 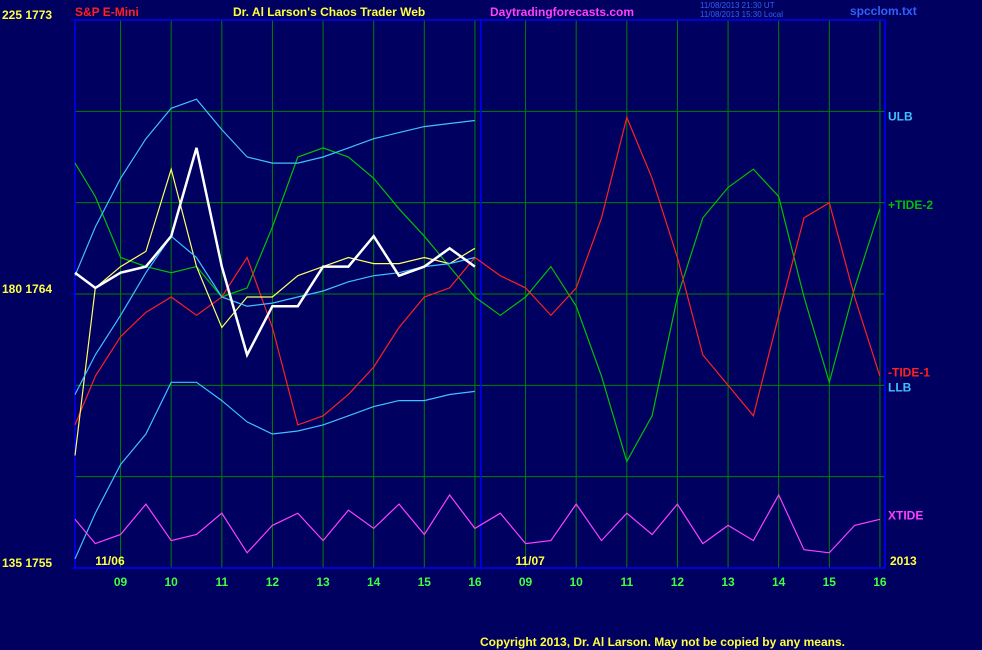 I want to click on series-label: XTIDE, so click(x=905, y=515).